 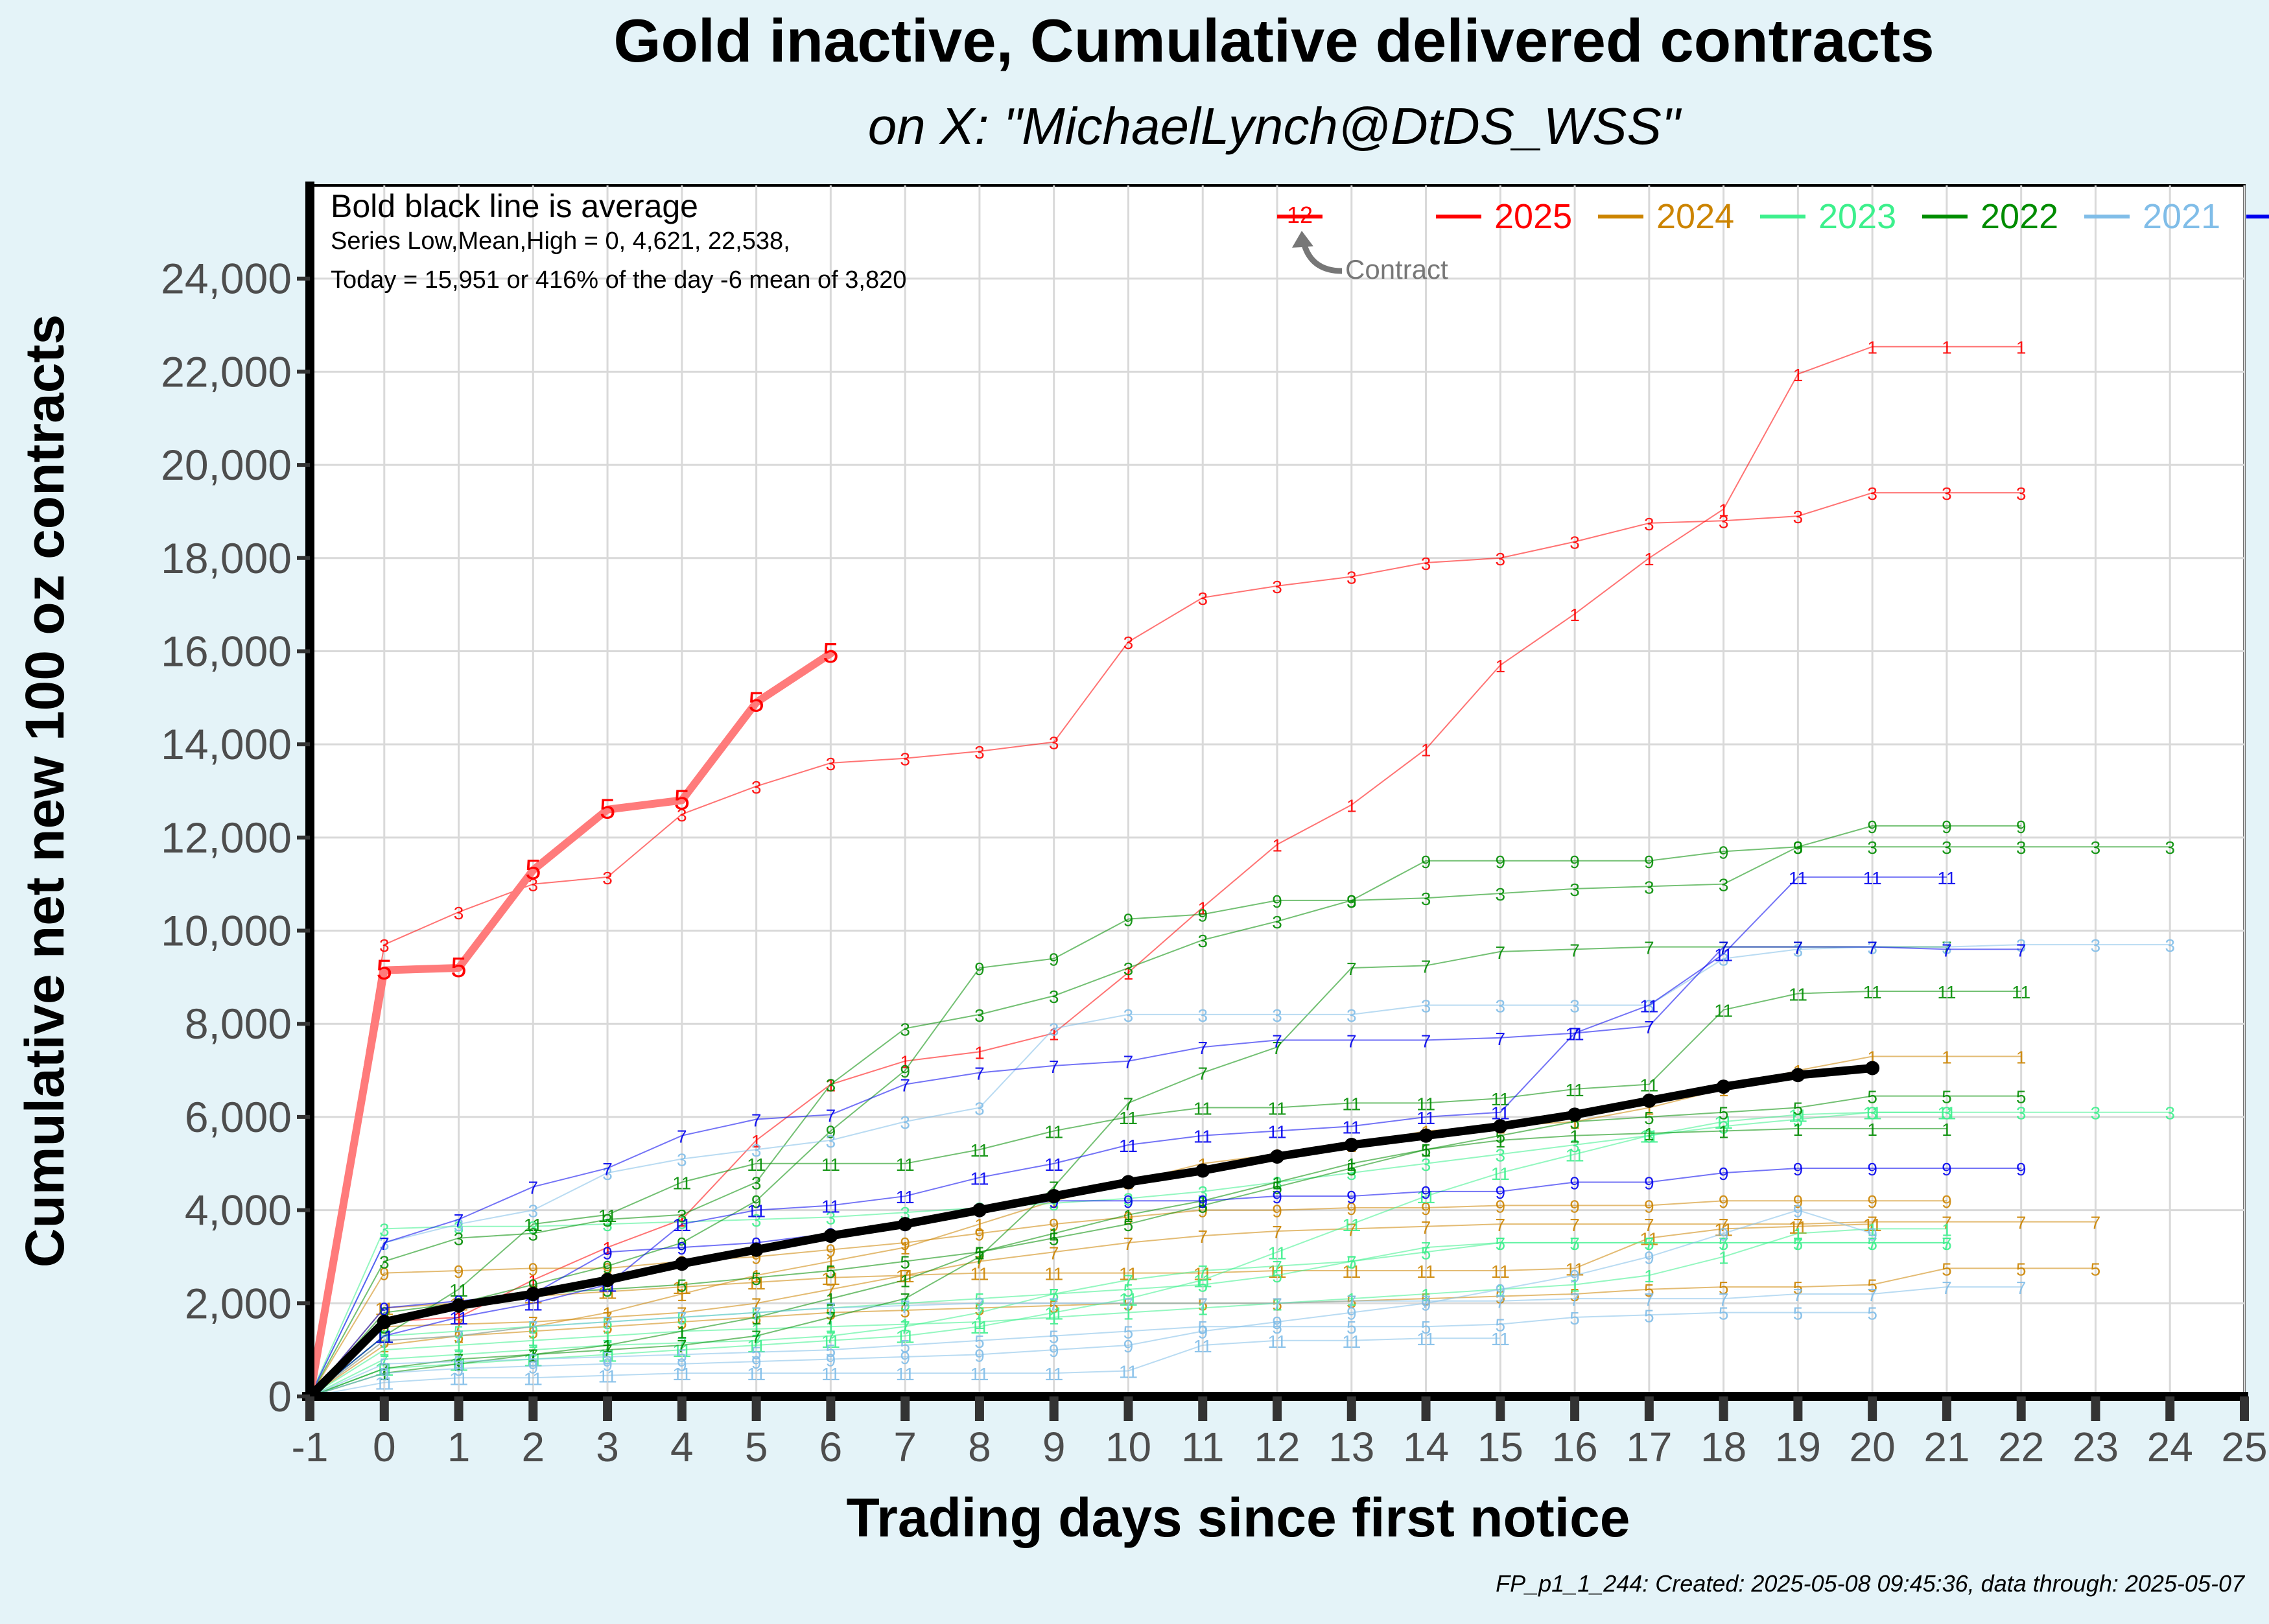 What do you see at coordinates (2170, 1447) in the screenshot?
I see `x-tick-label: 24` at bounding box center [2170, 1447].